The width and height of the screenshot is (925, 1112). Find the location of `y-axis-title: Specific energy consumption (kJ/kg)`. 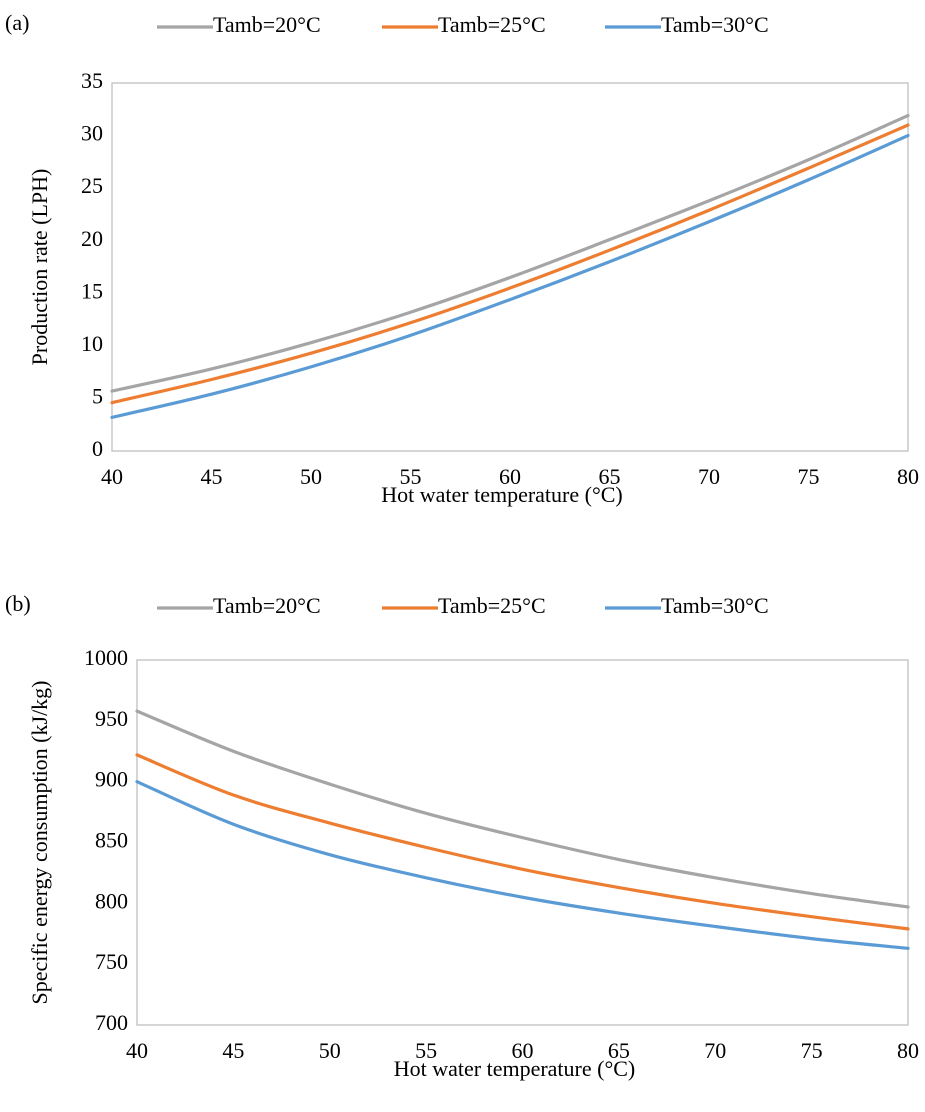

y-axis-title: Specific energy consumption (kJ/kg) is located at coordinates (39, 842).